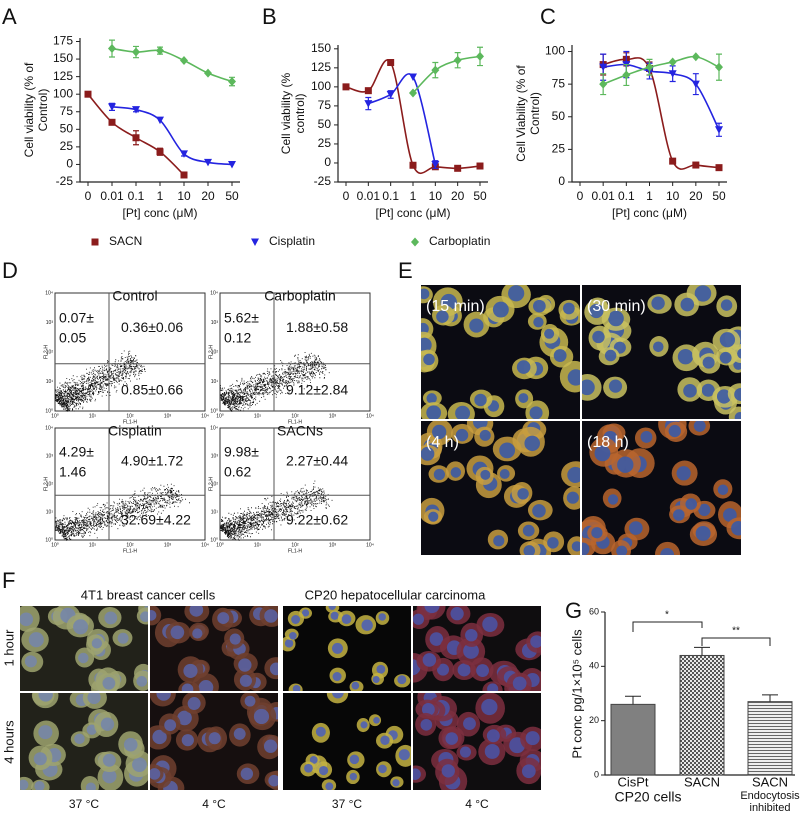 The image size is (800, 816). I want to click on y-axis-label: control), so click(300, 113).